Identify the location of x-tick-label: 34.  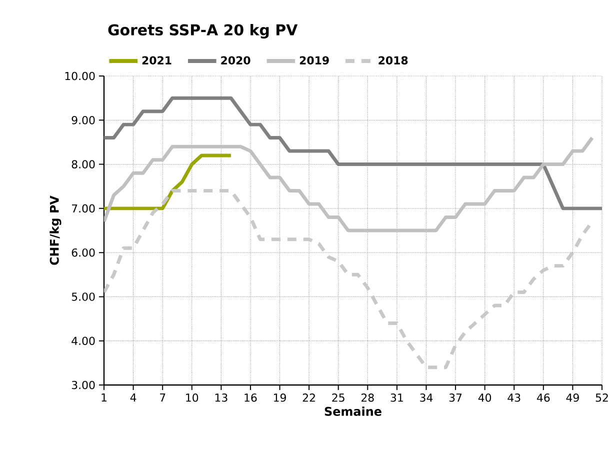
(426, 398).